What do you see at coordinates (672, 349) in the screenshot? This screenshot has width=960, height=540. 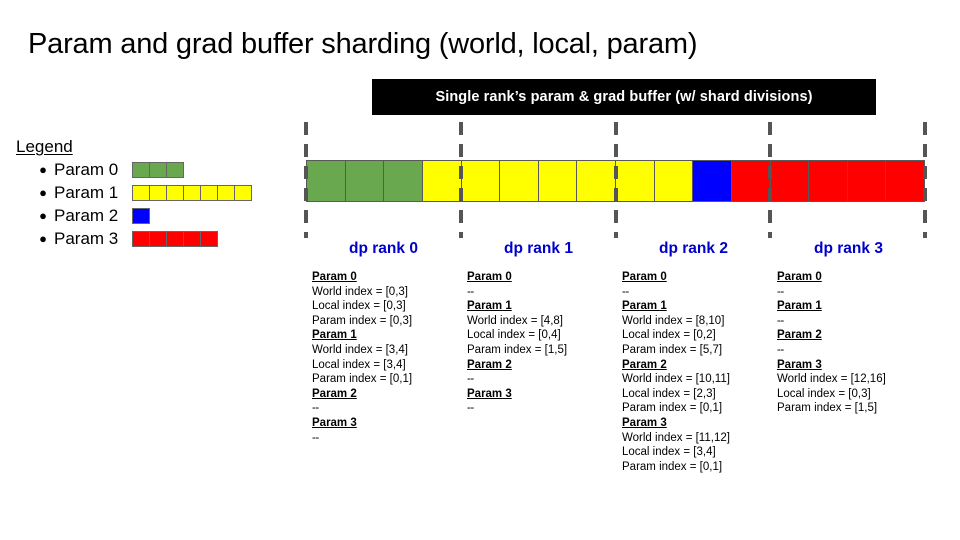 I see `param-index-line: Param index = [5,7]` at bounding box center [672, 349].